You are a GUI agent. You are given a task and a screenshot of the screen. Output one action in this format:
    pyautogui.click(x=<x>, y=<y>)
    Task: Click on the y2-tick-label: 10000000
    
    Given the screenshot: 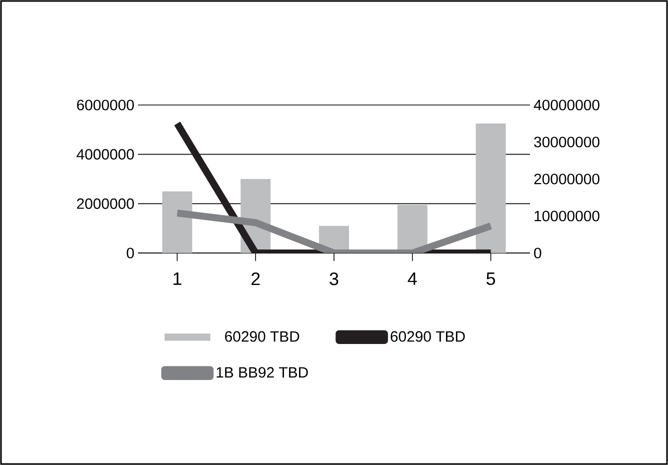 What is the action you would take?
    pyautogui.click(x=567, y=216)
    